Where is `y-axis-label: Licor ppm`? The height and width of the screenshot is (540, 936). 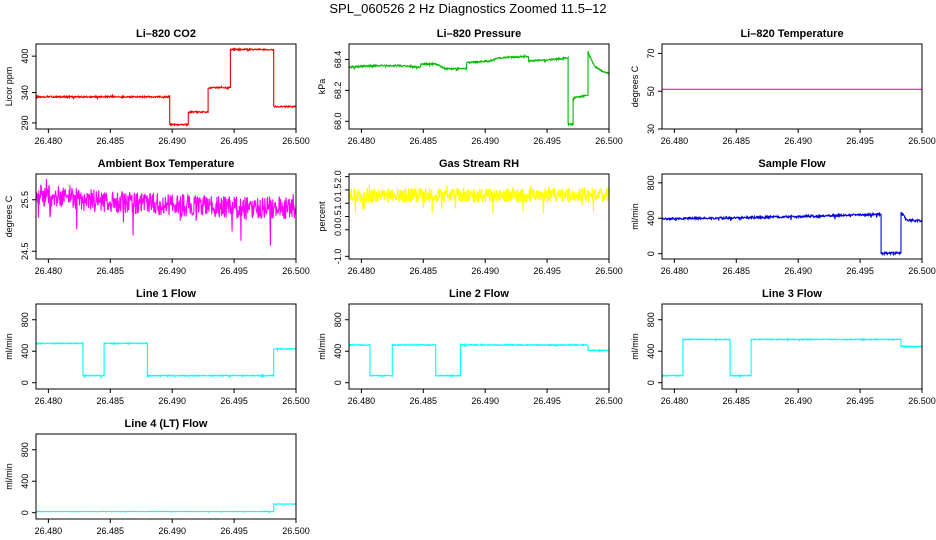
y-axis-label: Licor ppm is located at coordinates (9, 87).